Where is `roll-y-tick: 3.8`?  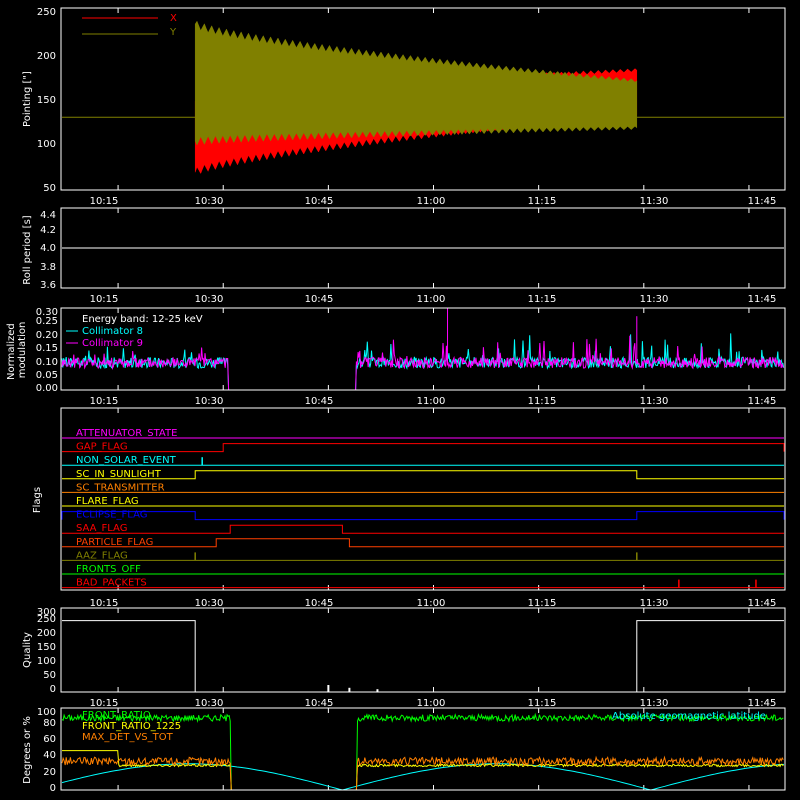 roll-y-tick: 3.8 is located at coordinates (48, 267).